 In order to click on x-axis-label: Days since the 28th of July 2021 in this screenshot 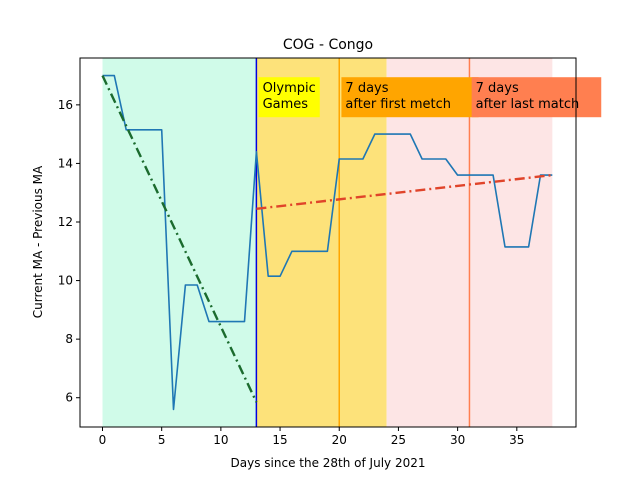, I will do `click(328, 463)`.